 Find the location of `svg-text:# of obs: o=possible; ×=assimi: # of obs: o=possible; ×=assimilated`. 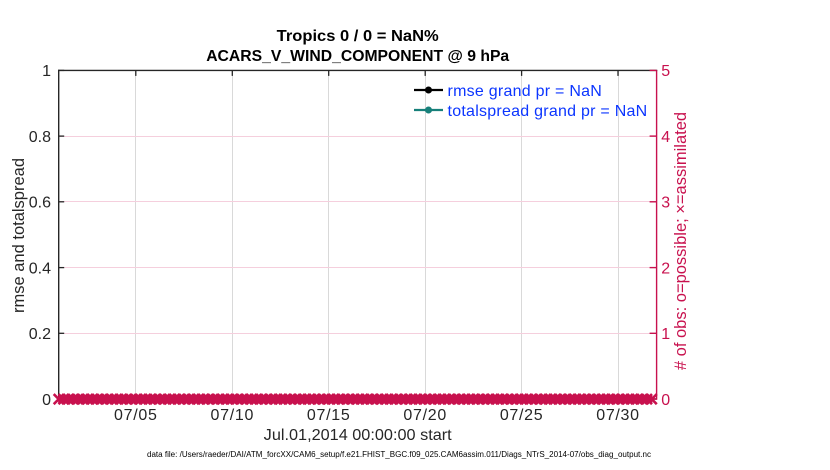

svg-text:# of obs: o=possible; ×=assimi: # of obs: o=possible; ×=assimilated is located at coordinates (681, 241).